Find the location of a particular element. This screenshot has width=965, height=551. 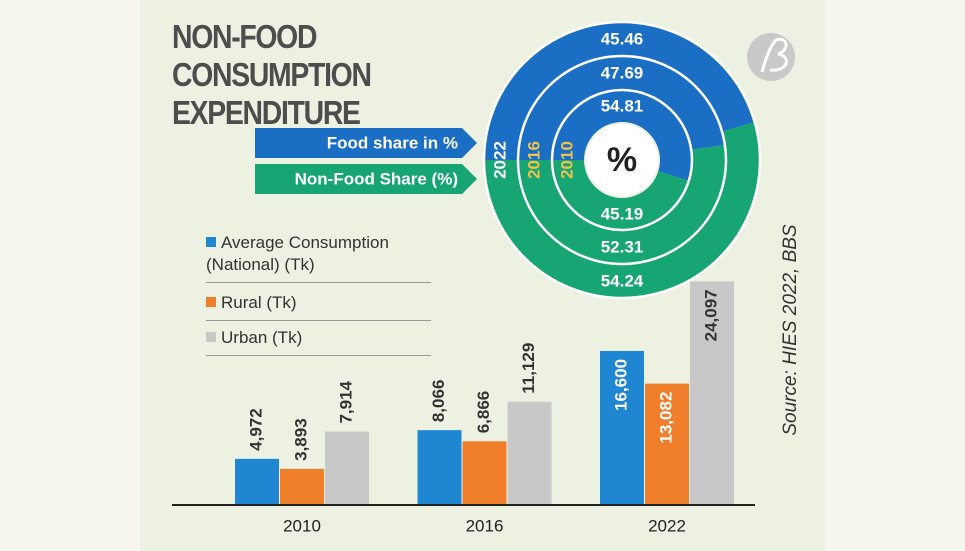

value-label: 16,600 is located at coordinates (620, 385).